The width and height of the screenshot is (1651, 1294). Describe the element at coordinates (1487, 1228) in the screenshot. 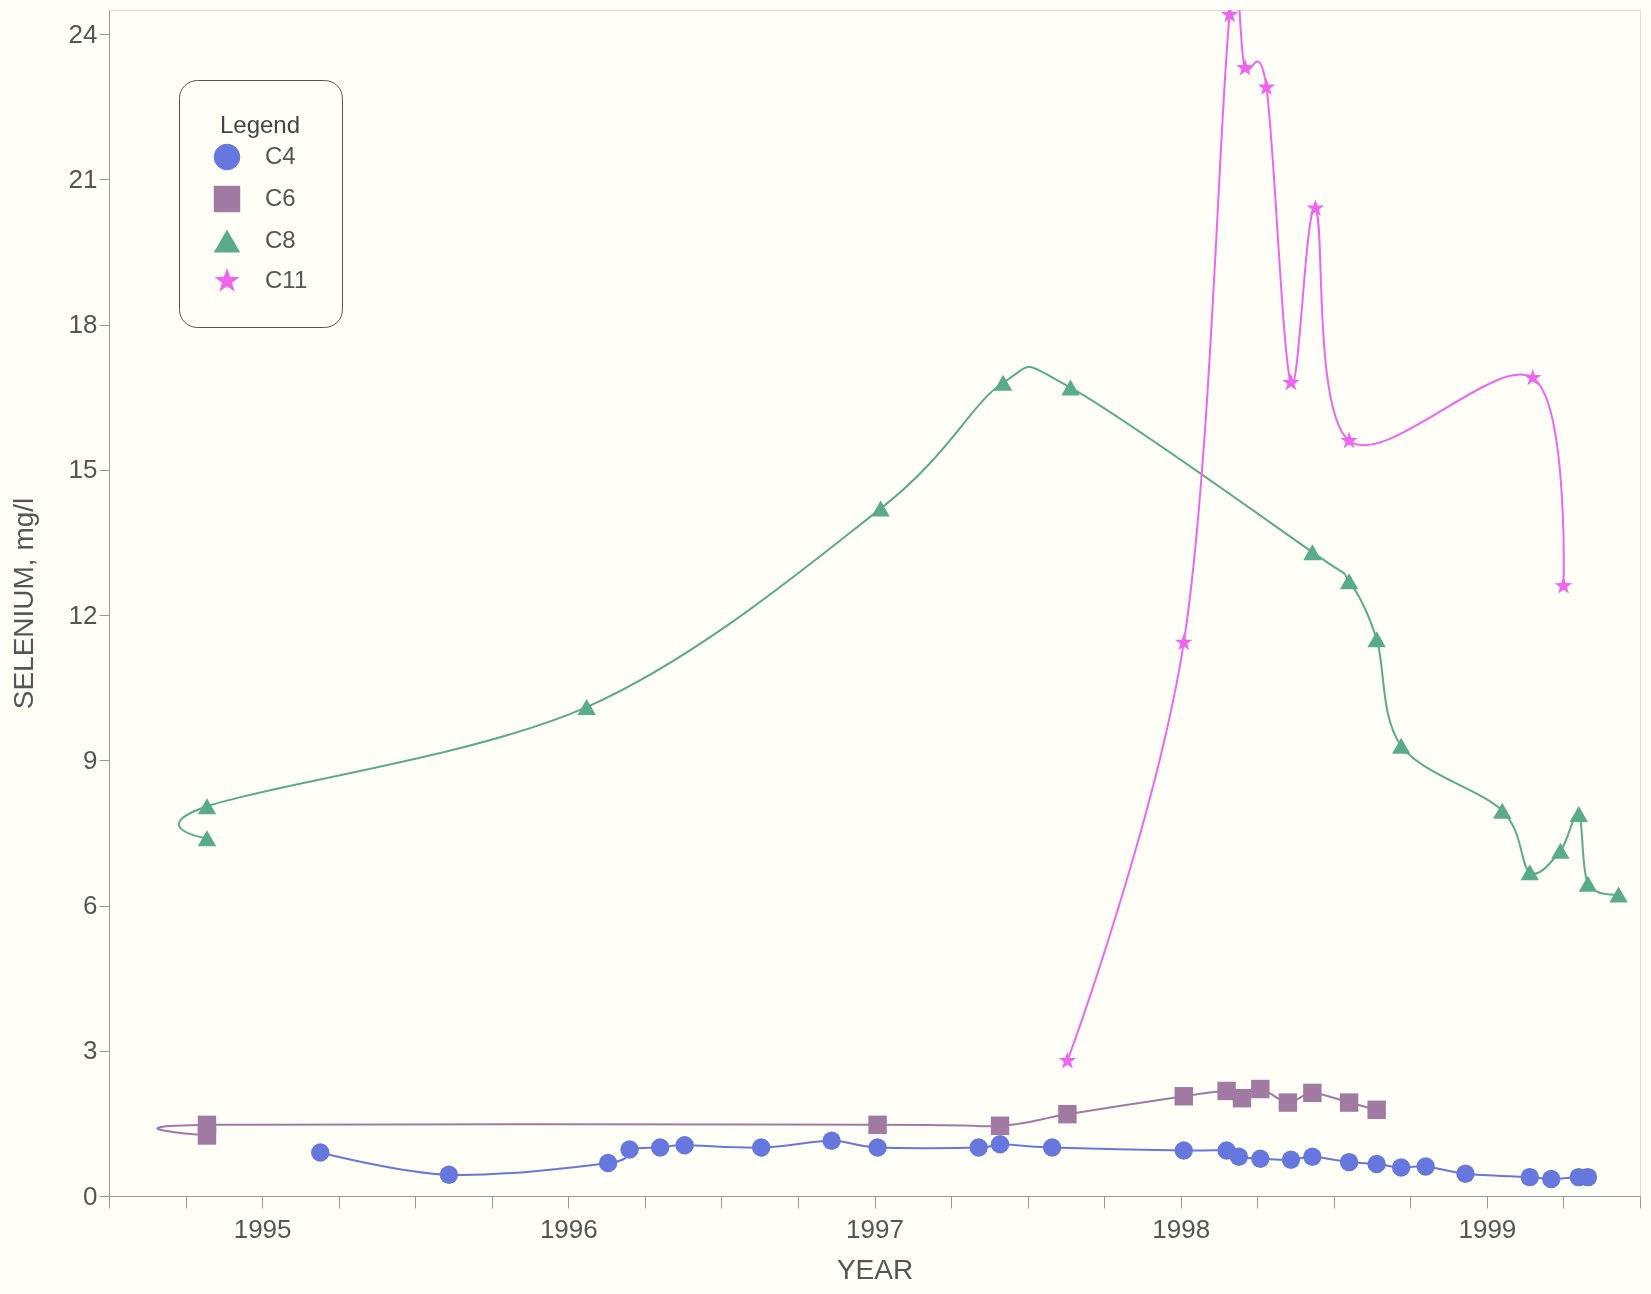

I see `x-tick-label: 1999` at that location.